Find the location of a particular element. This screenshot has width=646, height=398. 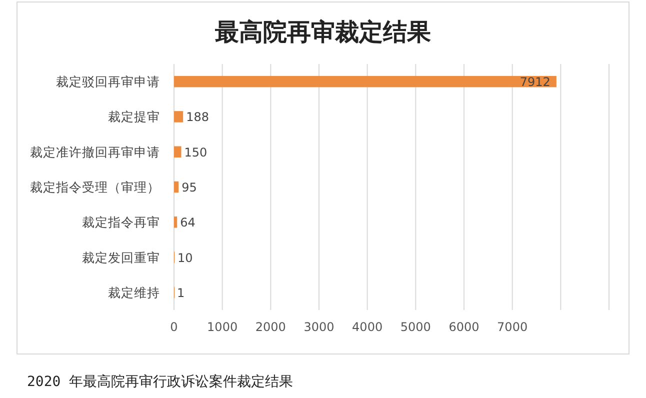

y-tick-label: 裁定指令再审 is located at coordinates (121, 222).